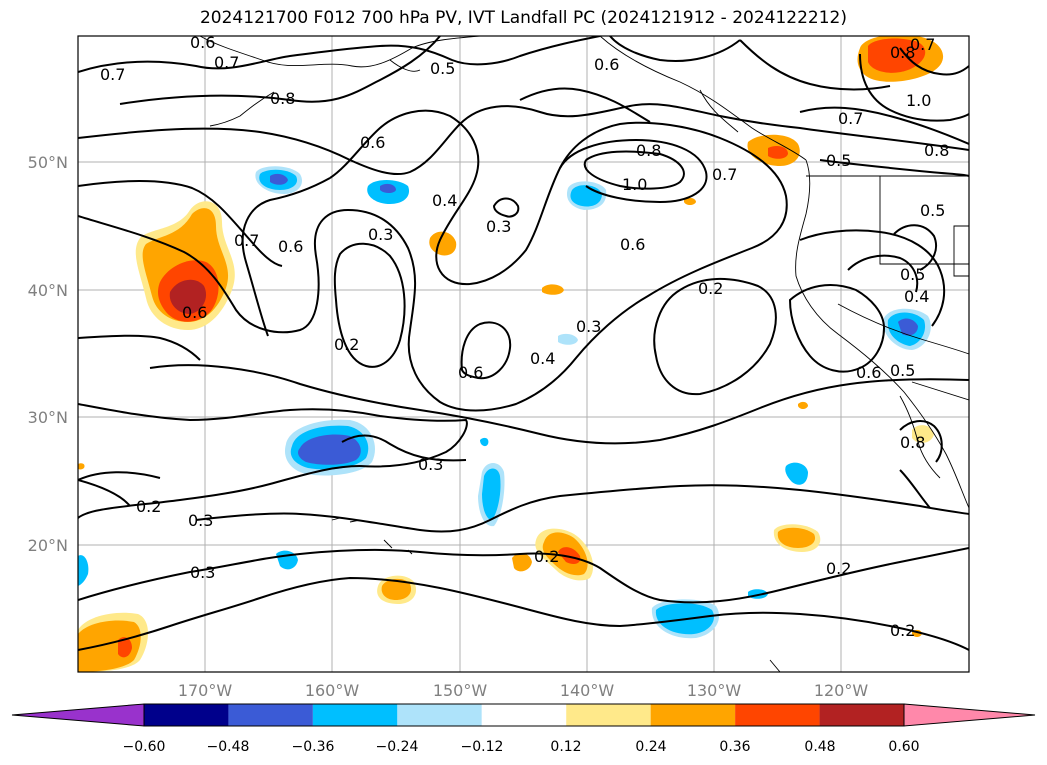  What do you see at coordinates (228, 747) in the screenshot?
I see `colorbar-tick: −0.48` at bounding box center [228, 747].